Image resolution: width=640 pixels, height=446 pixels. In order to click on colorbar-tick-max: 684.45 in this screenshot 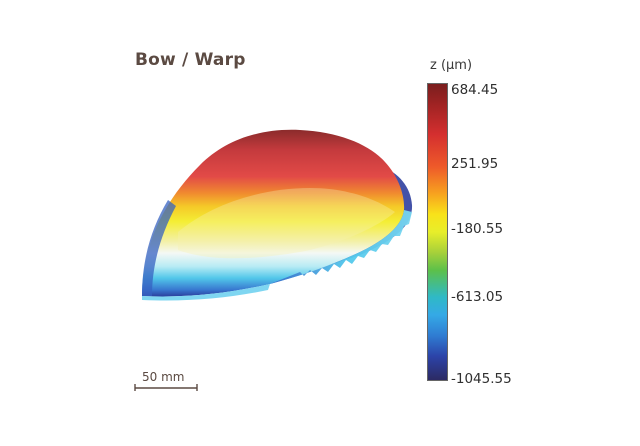, I will do `click(475, 90)`.